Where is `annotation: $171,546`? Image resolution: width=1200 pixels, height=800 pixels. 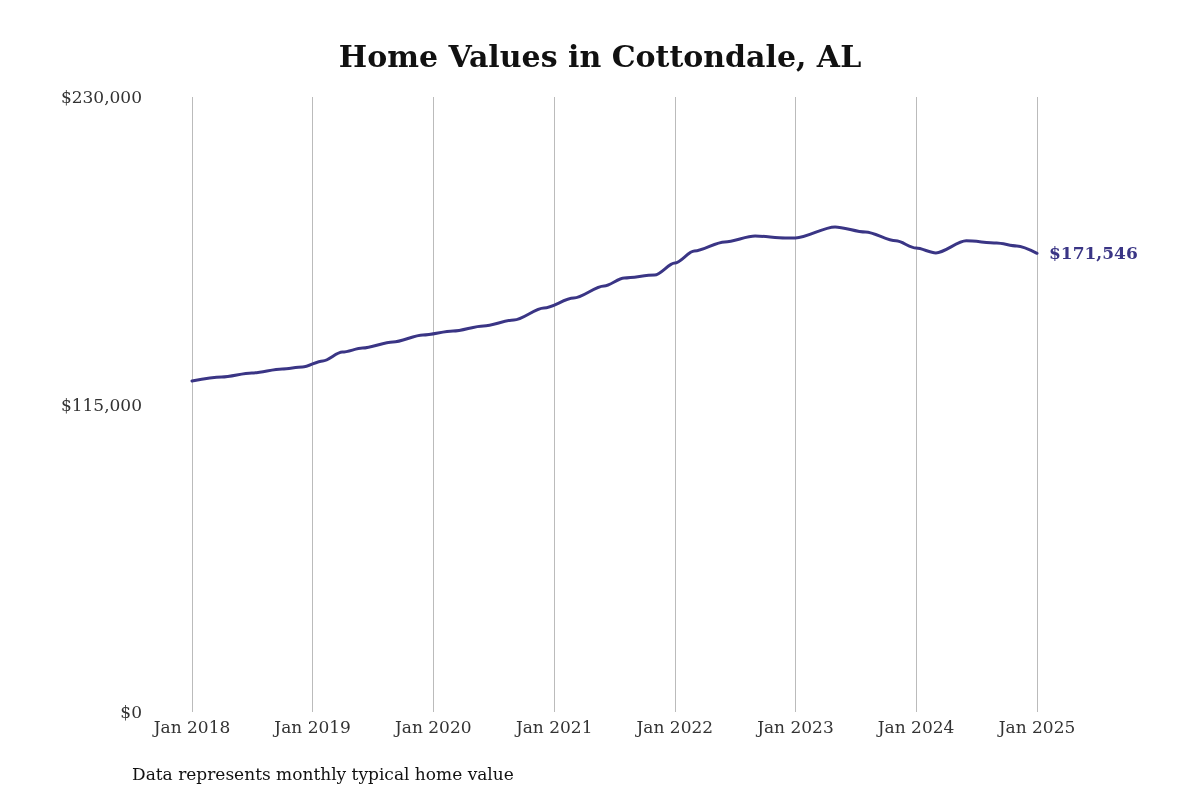
annotation: $171,546 is located at coordinates (1093, 253).